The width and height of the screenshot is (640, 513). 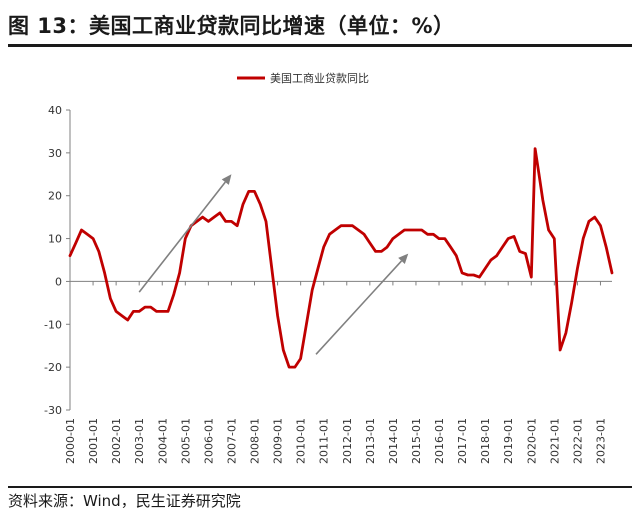 I want to click on x-tick-label: 2014-01, so click(x=393, y=441).